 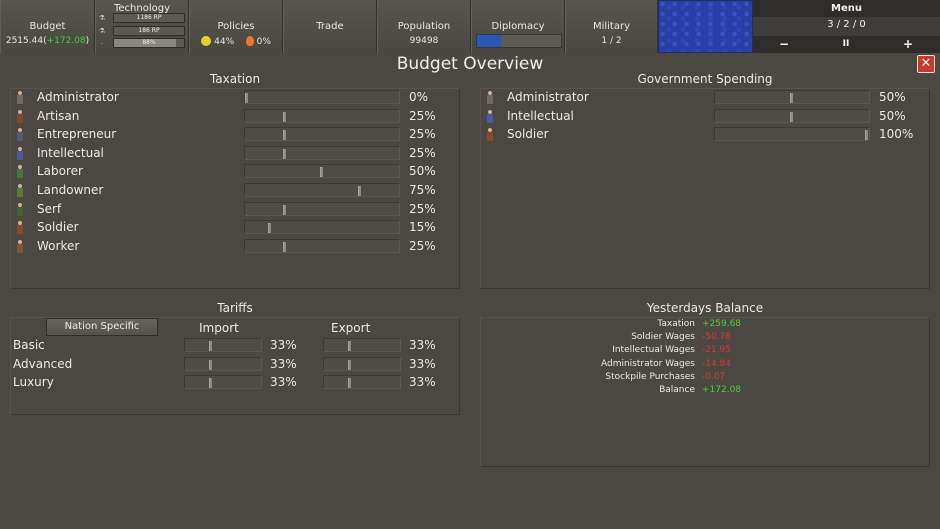 What do you see at coordinates (224, 42) in the screenshot?
I see `happiness-value: 44%` at bounding box center [224, 42].